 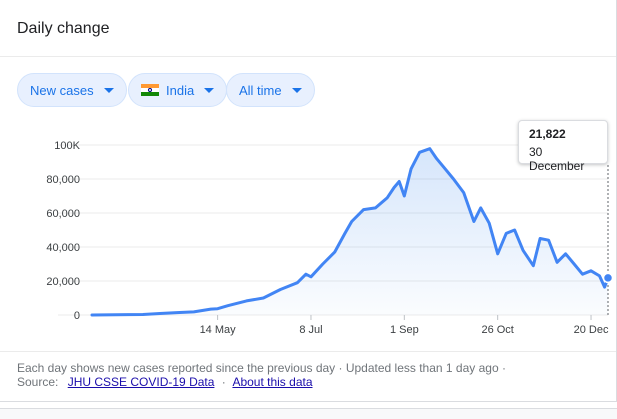 I want to click on hover-point, so click(x=608, y=278).